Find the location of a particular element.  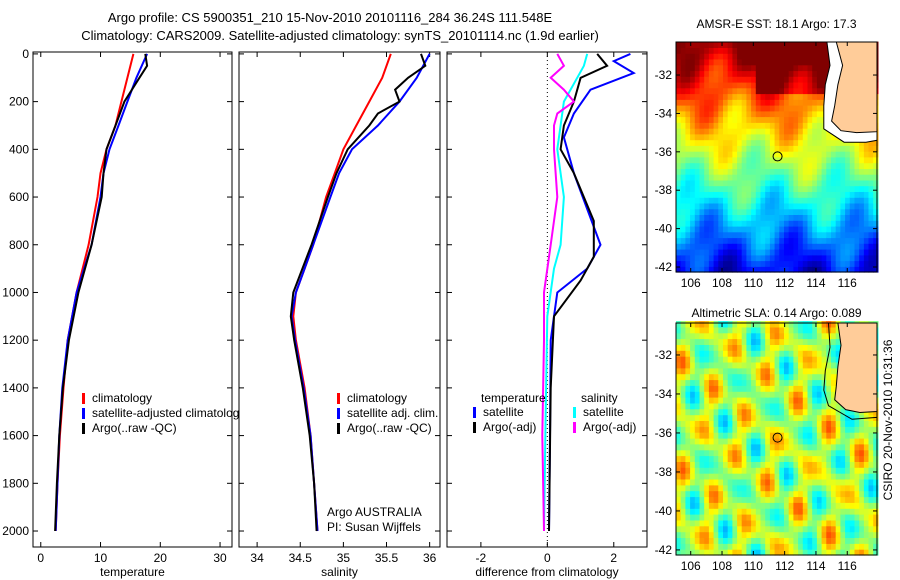

legend-swatch is located at coordinates (338, 428).